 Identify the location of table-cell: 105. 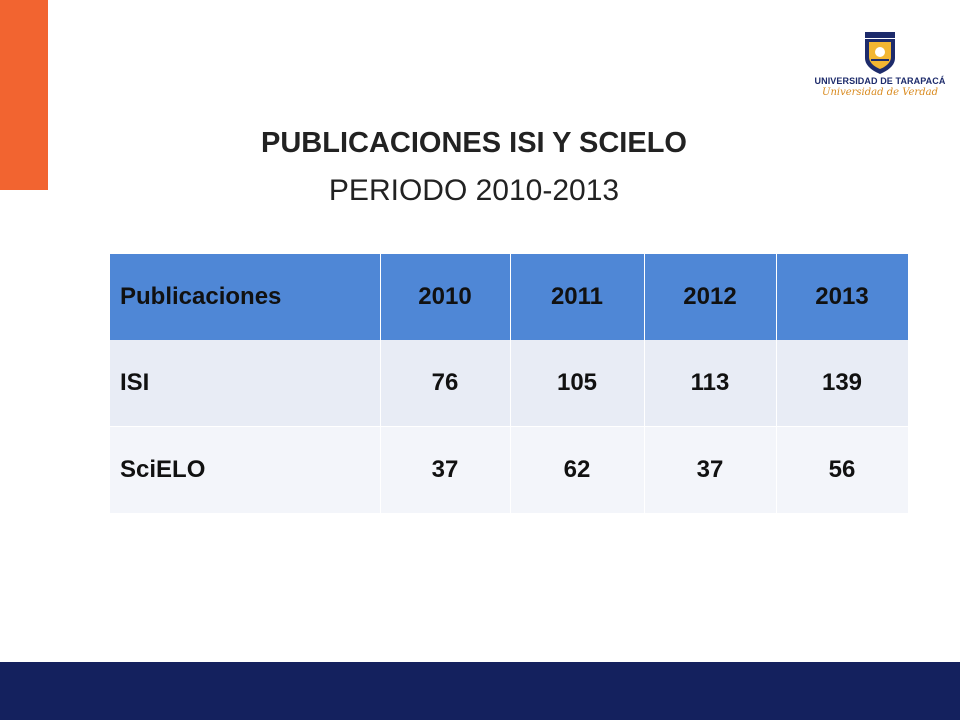
(577, 383).